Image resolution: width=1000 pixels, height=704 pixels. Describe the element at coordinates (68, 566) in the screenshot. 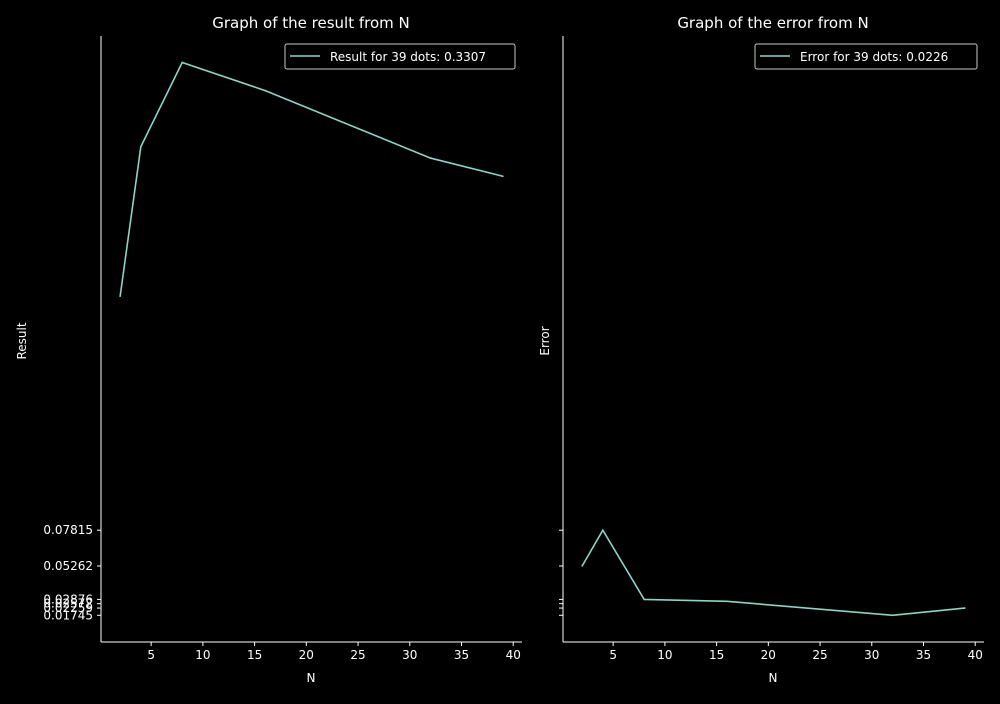

I see `y-tick-label: 0.05262` at that location.